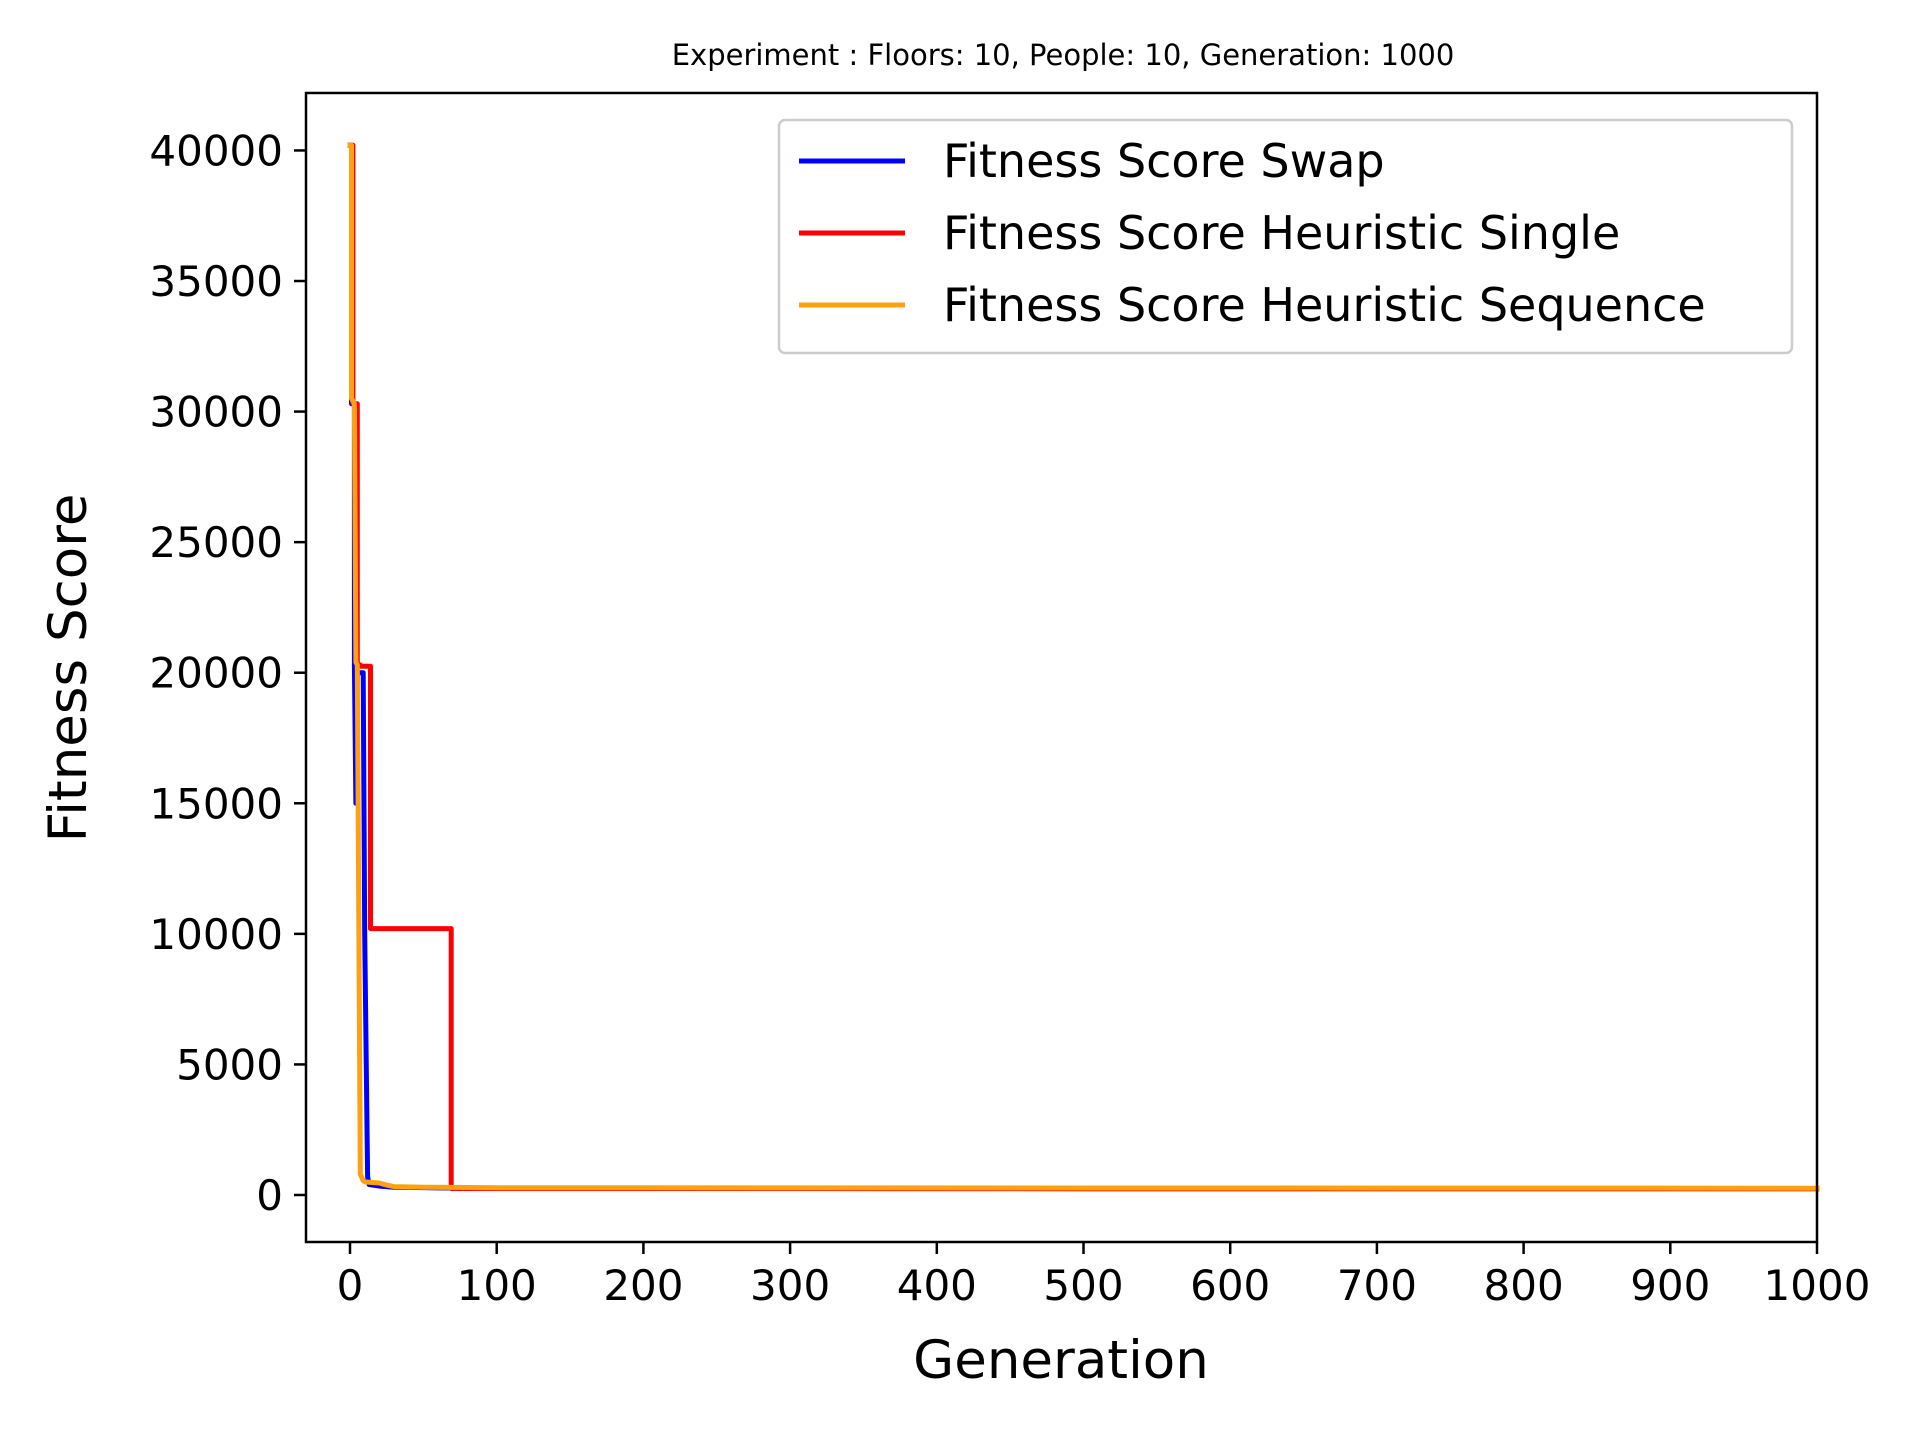 This screenshot has width=1920, height=1444. Describe the element at coordinates (229, 1064) in the screenshot. I see `y-tick-label: 5000` at that location.